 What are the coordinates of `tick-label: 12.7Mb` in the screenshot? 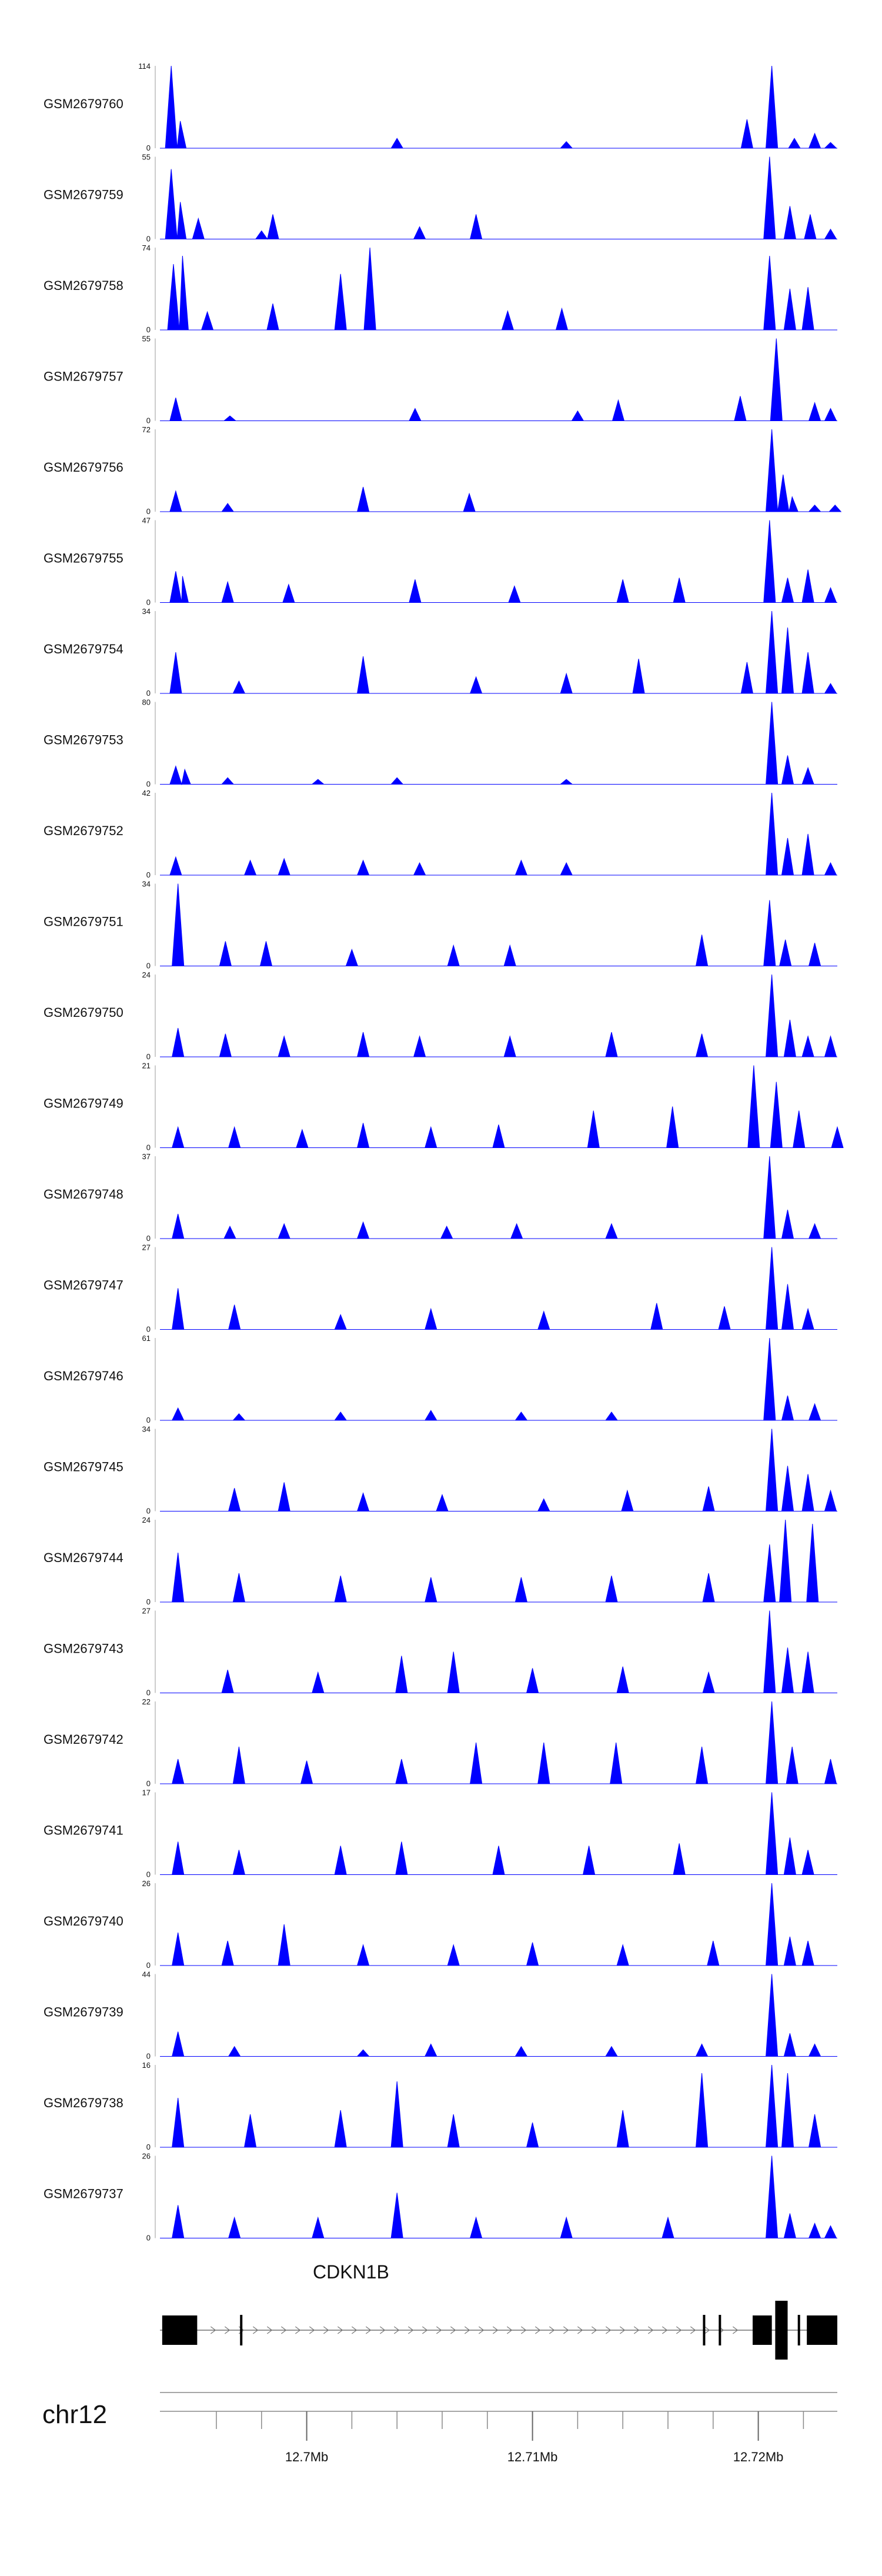 It's located at (306, 2457).